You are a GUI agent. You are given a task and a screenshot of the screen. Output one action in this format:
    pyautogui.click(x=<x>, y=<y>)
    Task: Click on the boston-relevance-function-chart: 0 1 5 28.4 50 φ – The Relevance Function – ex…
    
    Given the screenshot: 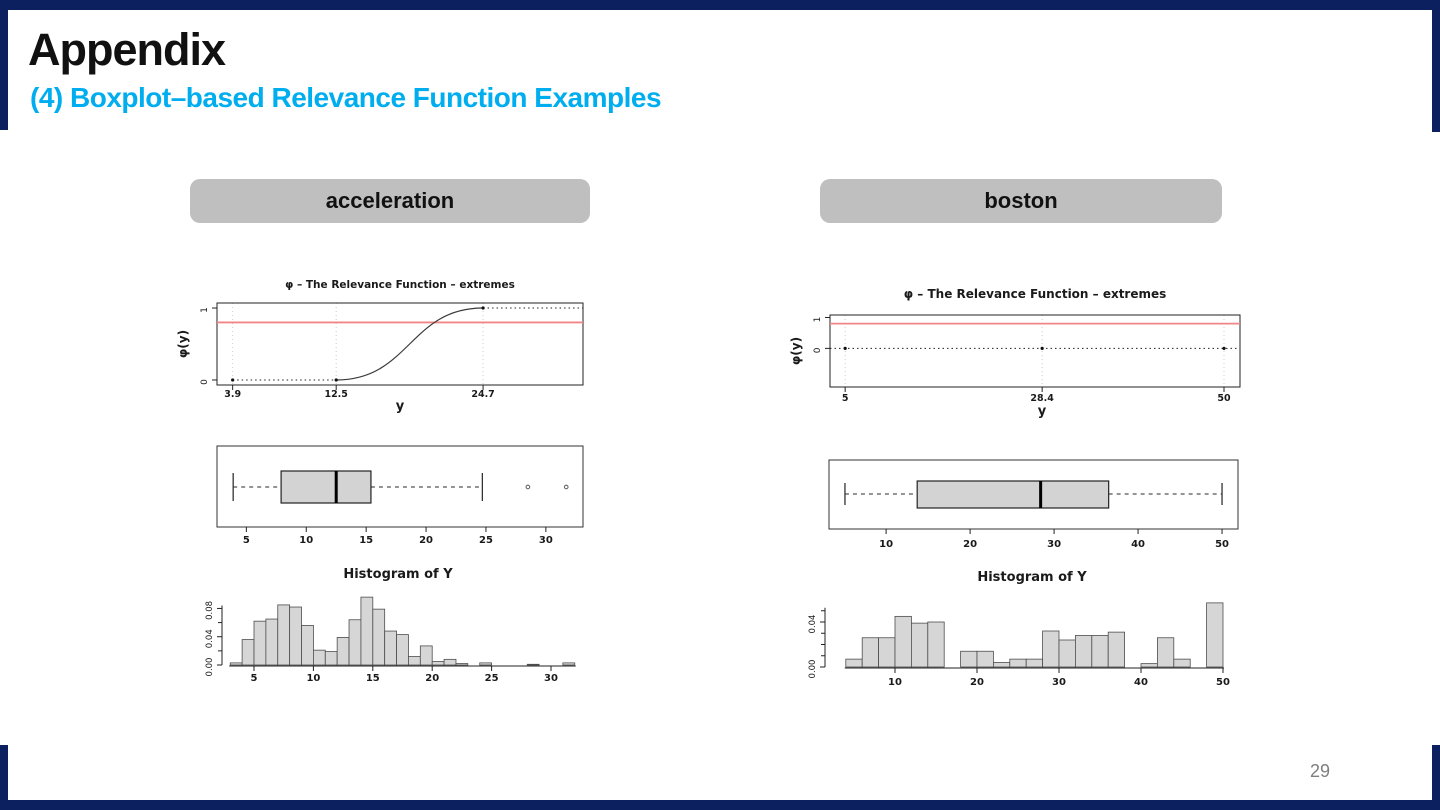 What is the action you would take?
    pyautogui.click(x=1015, y=353)
    